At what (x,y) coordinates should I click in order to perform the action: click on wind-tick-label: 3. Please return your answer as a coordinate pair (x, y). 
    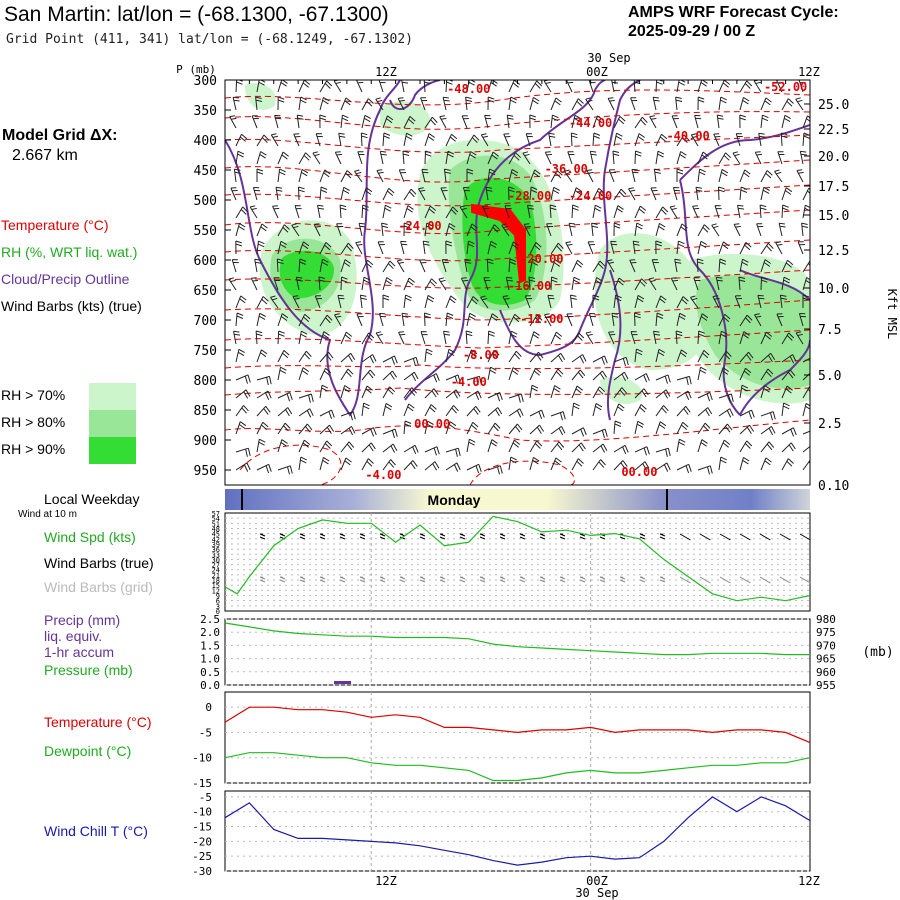
    Looking at the image, I should click on (218, 607).